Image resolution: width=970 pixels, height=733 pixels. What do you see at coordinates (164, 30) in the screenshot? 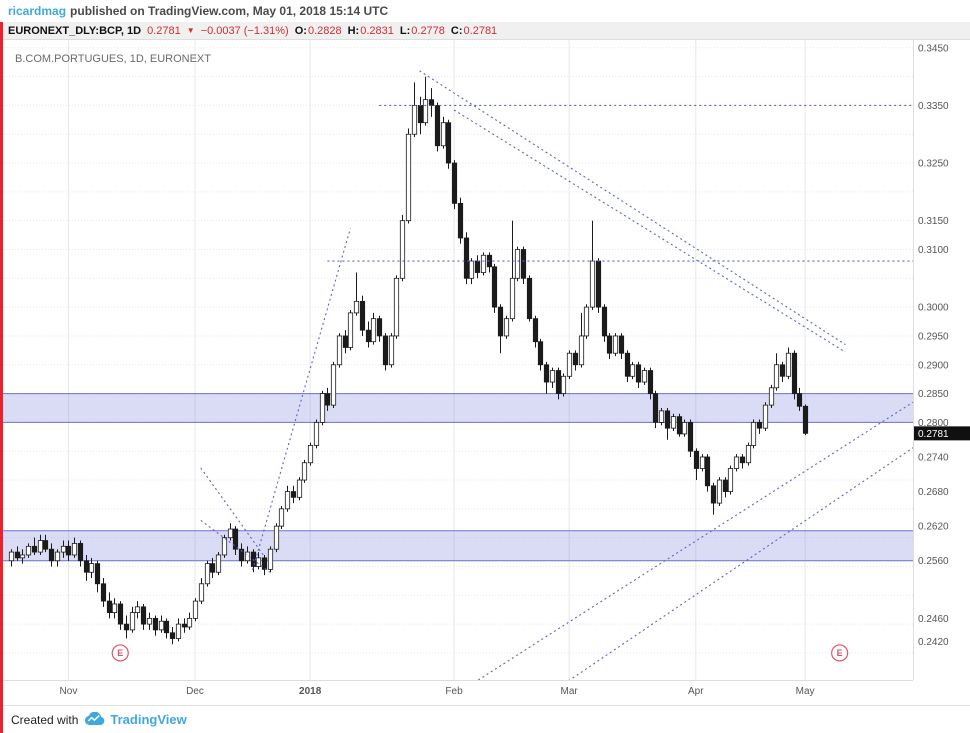
I see `last-price: 0.2781` at bounding box center [164, 30].